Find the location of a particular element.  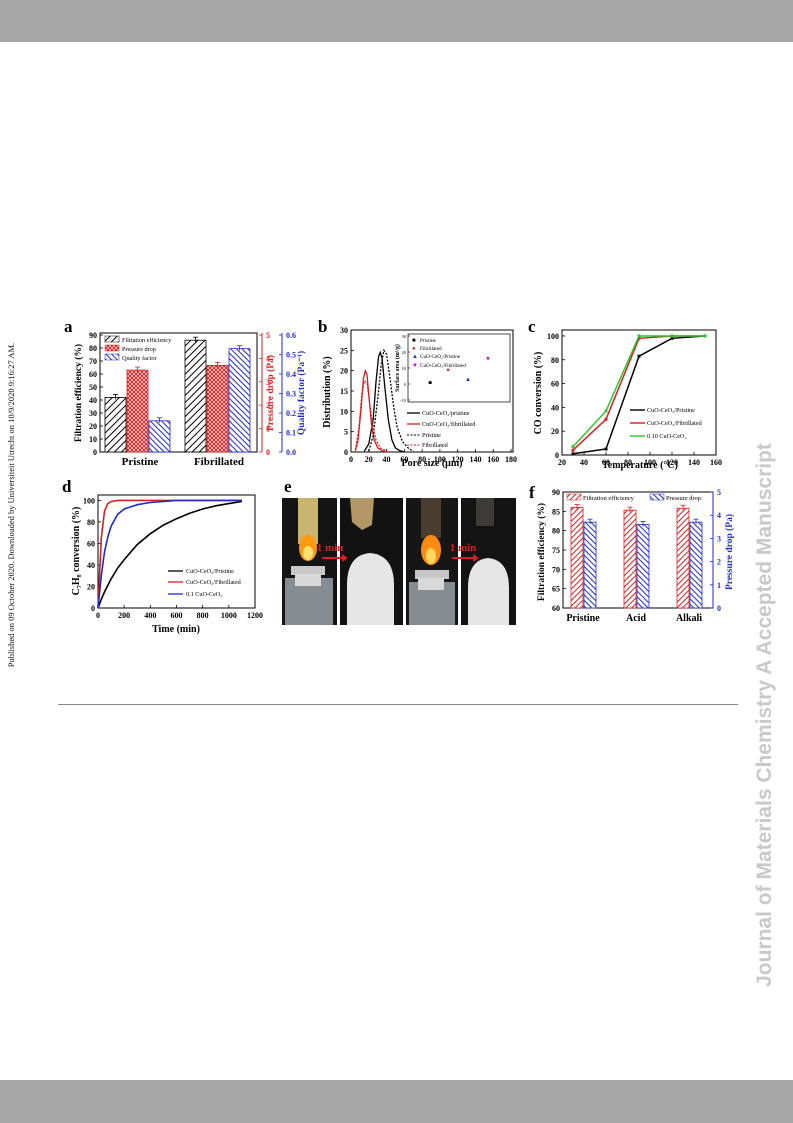

inset-content: -10 0 10 20 30 ■ ● ▲ ▼ is located at coordinates (445, 368).